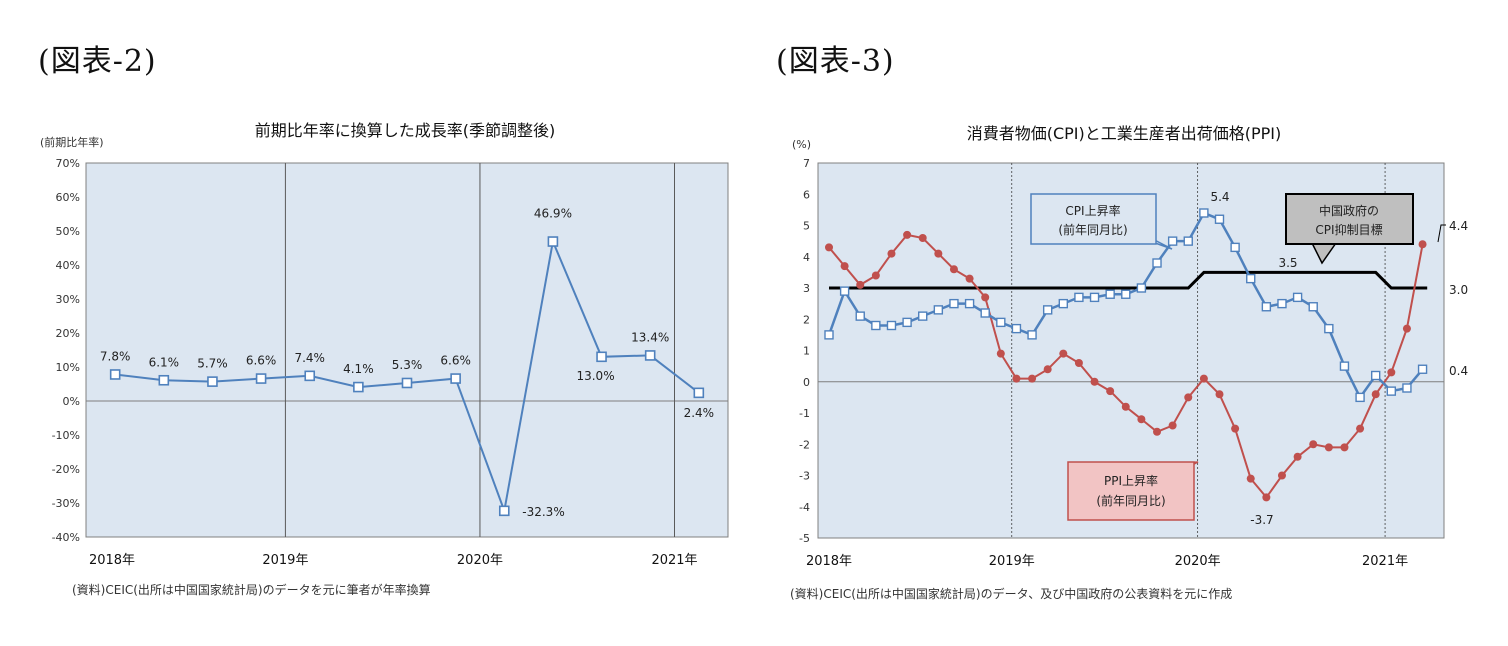 The image size is (1508, 646). I want to click on chart3-ytick: 7, so click(806, 163).